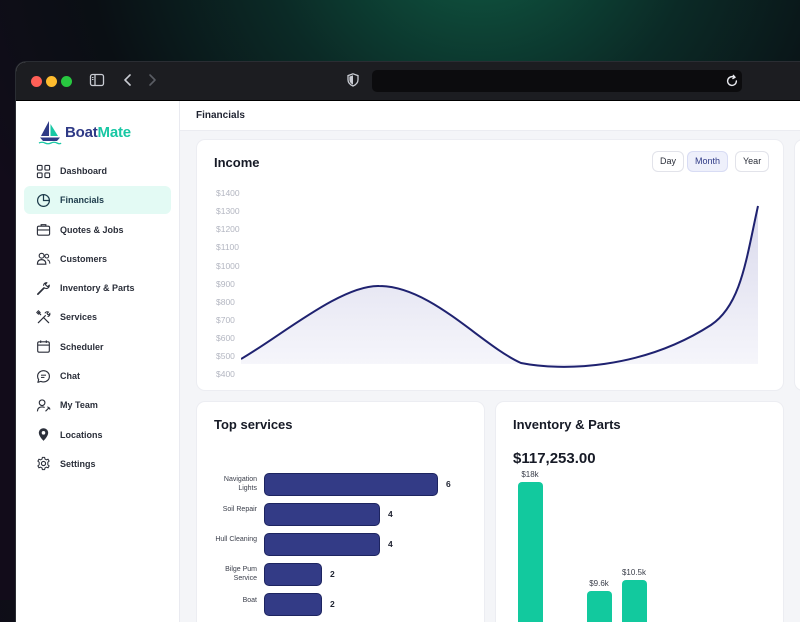 The width and height of the screenshot is (800, 622). Describe the element at coordinates (152, 80) in the screenshot. I see `forward-icon` at that location.